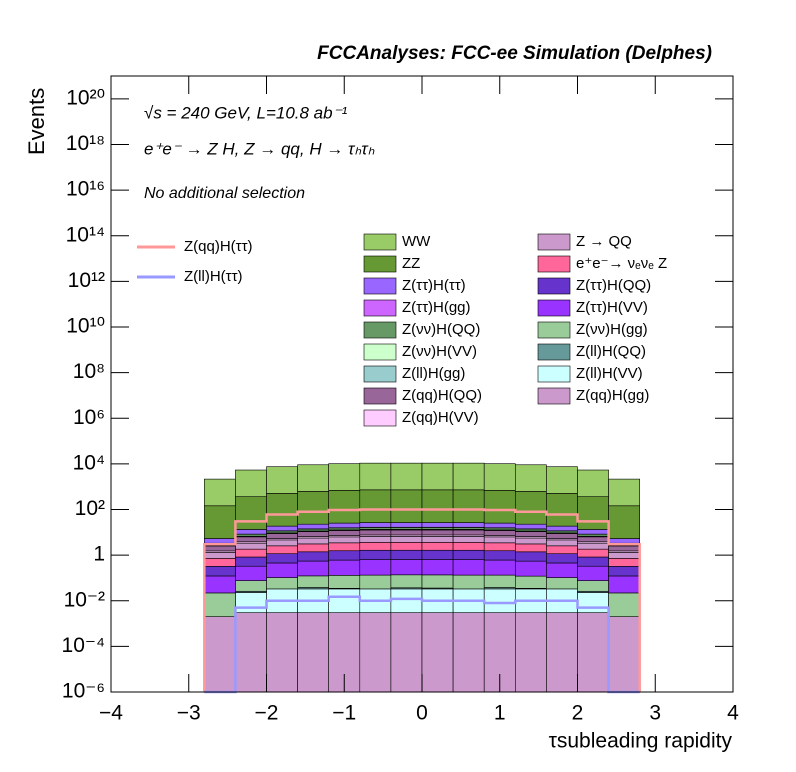  What do you see at coordinates (609, 373) in the screenshot?
I see `legend-label: Z(ll)H(VV)` at bounding box center [609, 373].